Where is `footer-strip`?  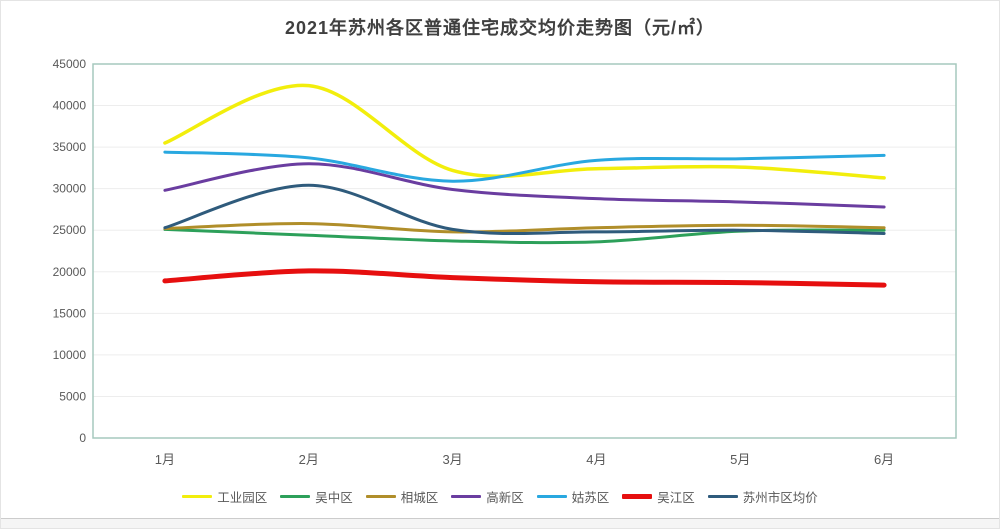
footer-strip is located at coordinates (500, 523).